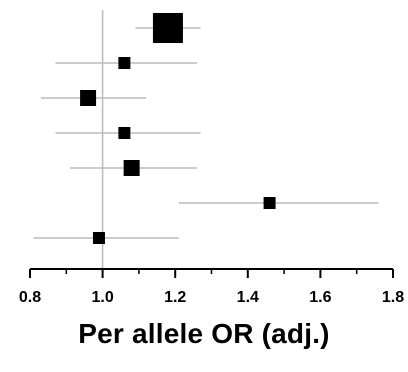 Image resolution: width=408 pixels, height=372 pixels. What do you see at coordinates (393, 297) in the screenshot?
I see `x-tick-label: 1.8` at bounding box center [393, 297].